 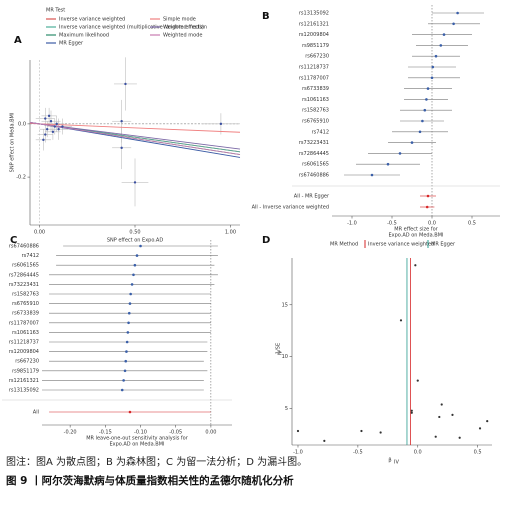 What do you see at coordinates (416, 230) in the screenshot?
I see `x-axis-label: MR effect size for` at bounding box center [416, 230].